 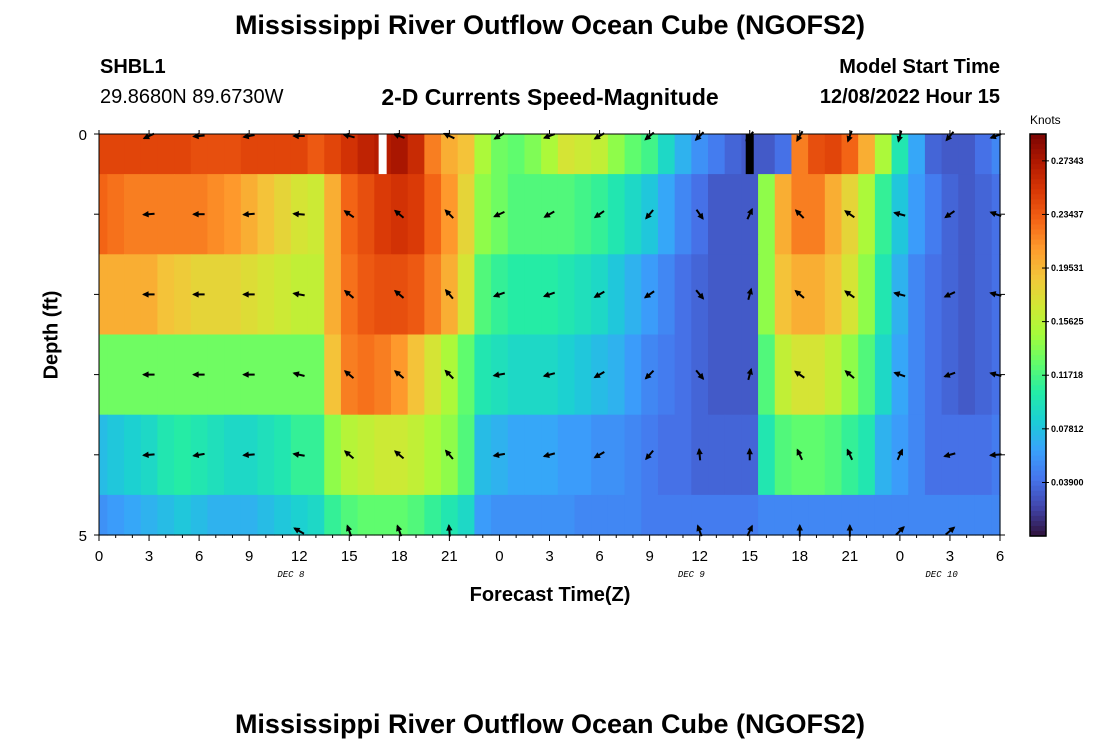 I want to click on x-tick-label: 18, so click(x=399, y=556).